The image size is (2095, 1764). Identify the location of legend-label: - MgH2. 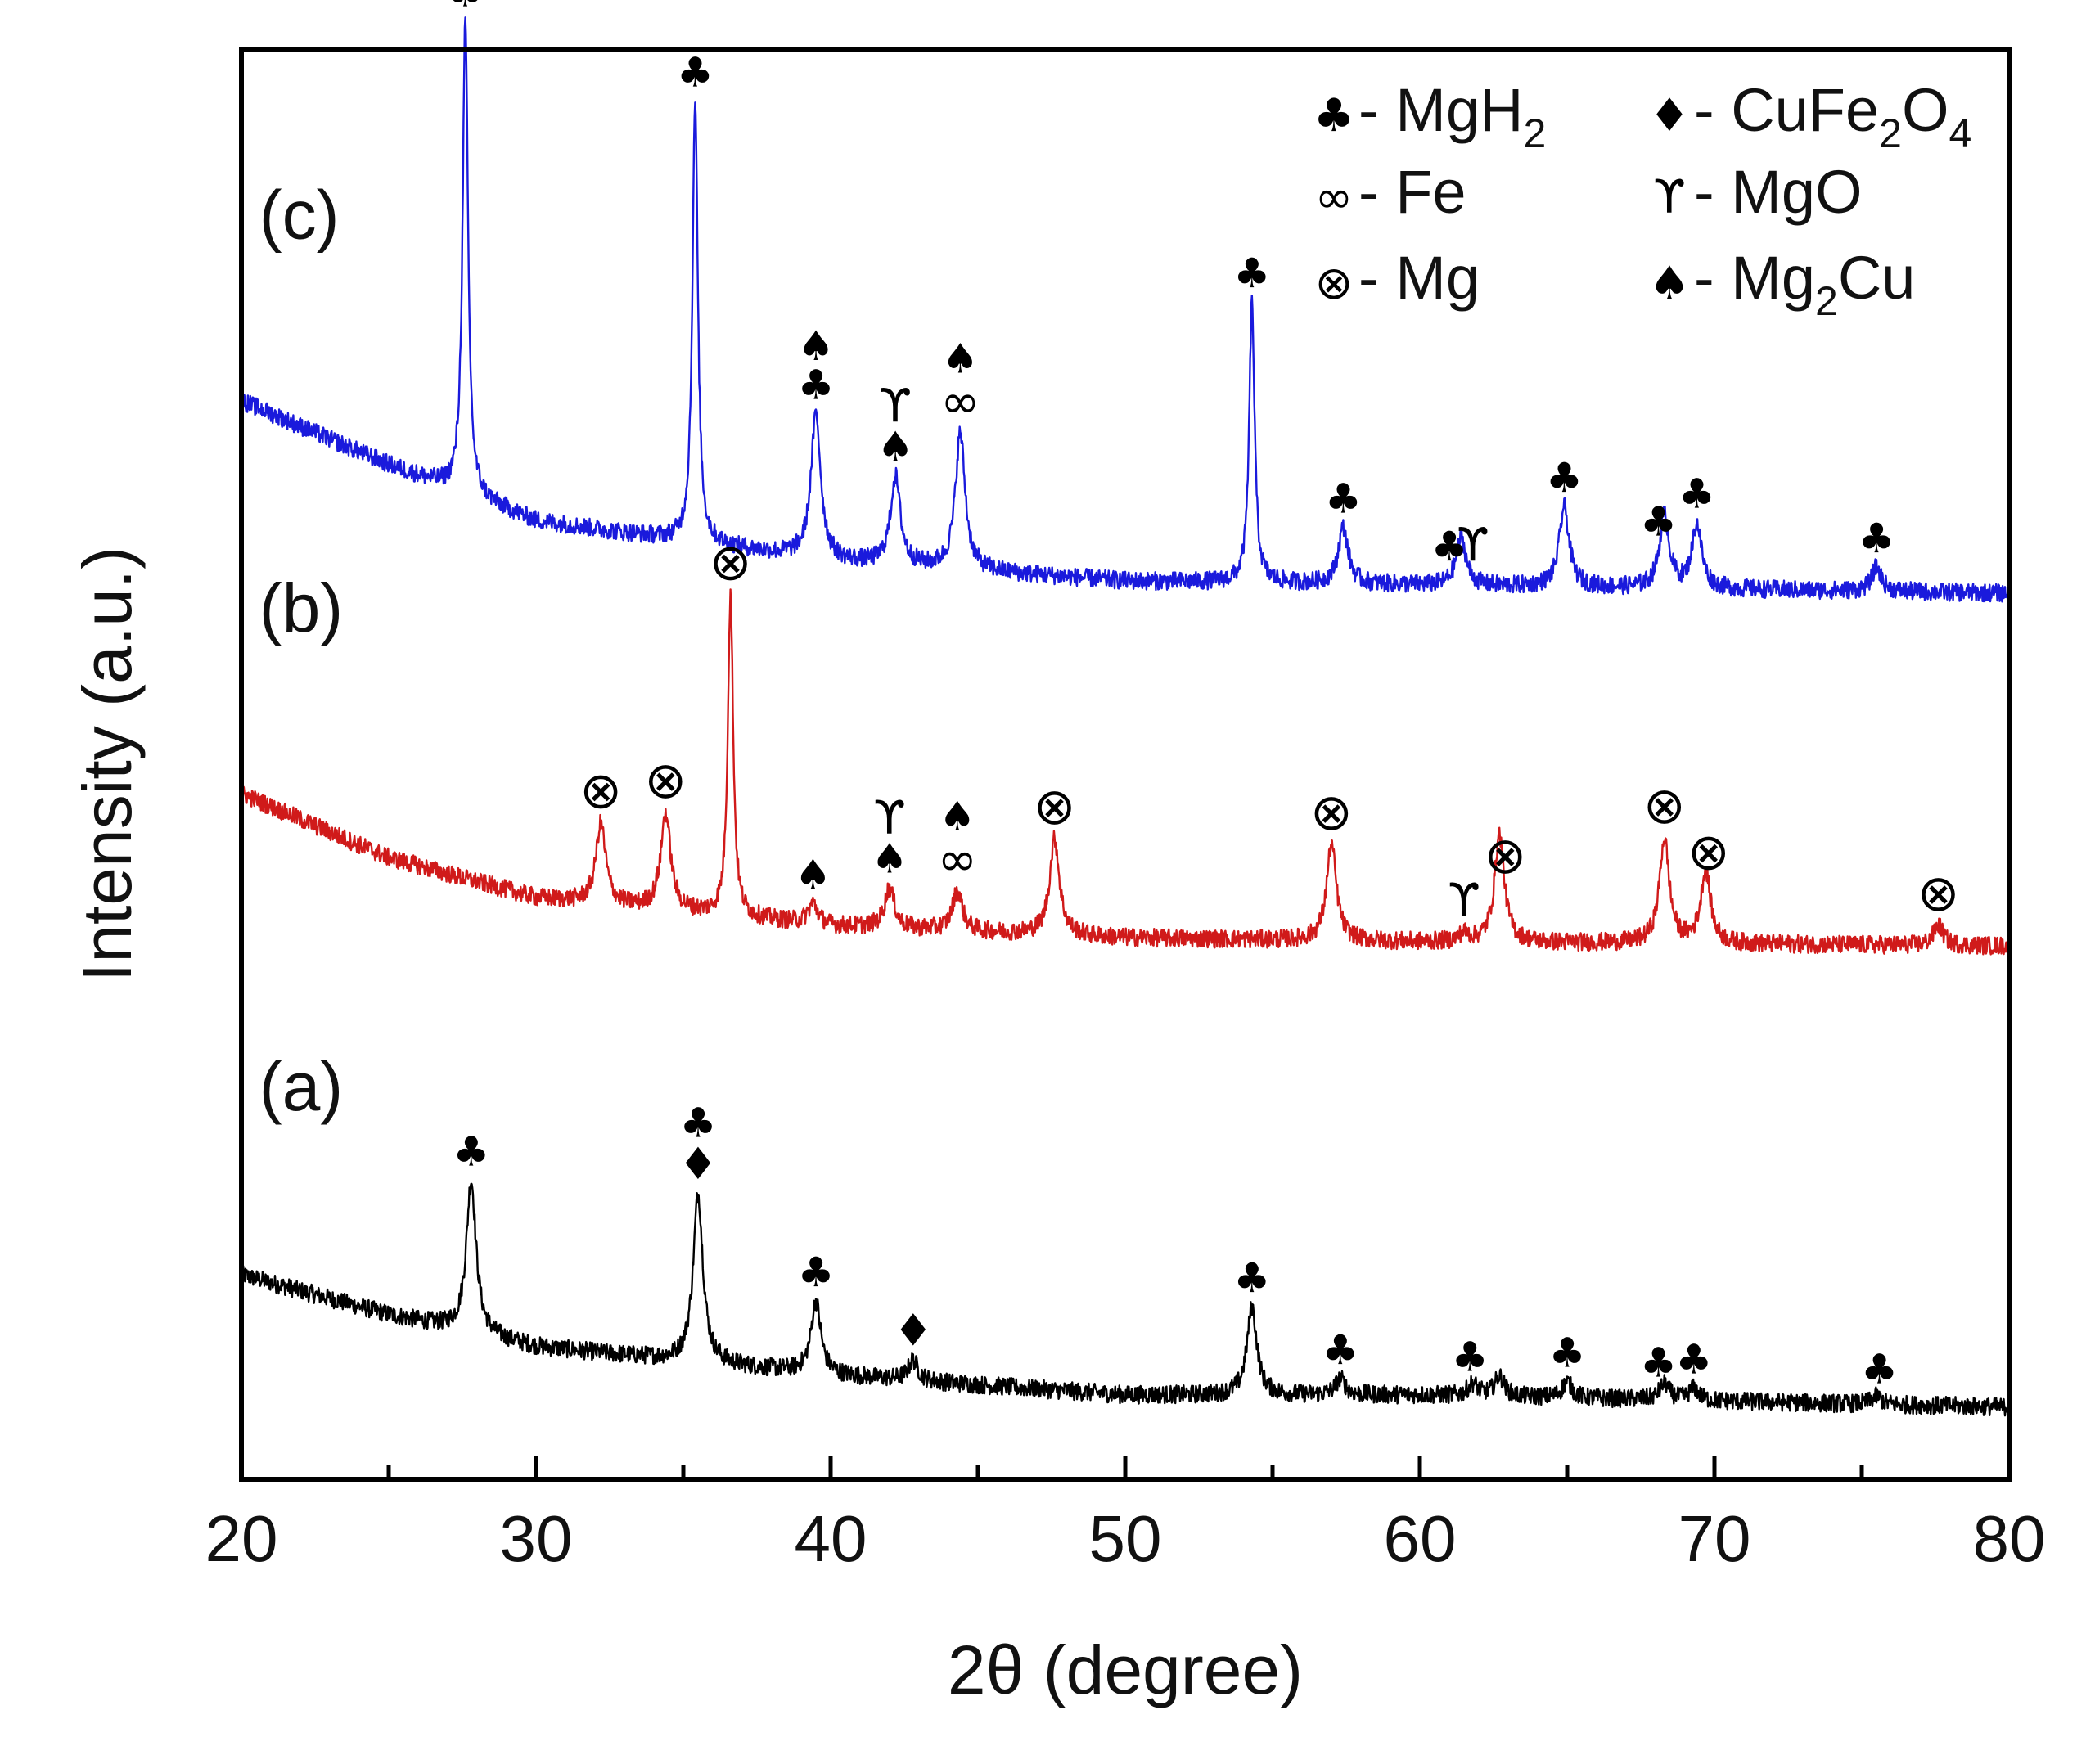
(1452, 116).